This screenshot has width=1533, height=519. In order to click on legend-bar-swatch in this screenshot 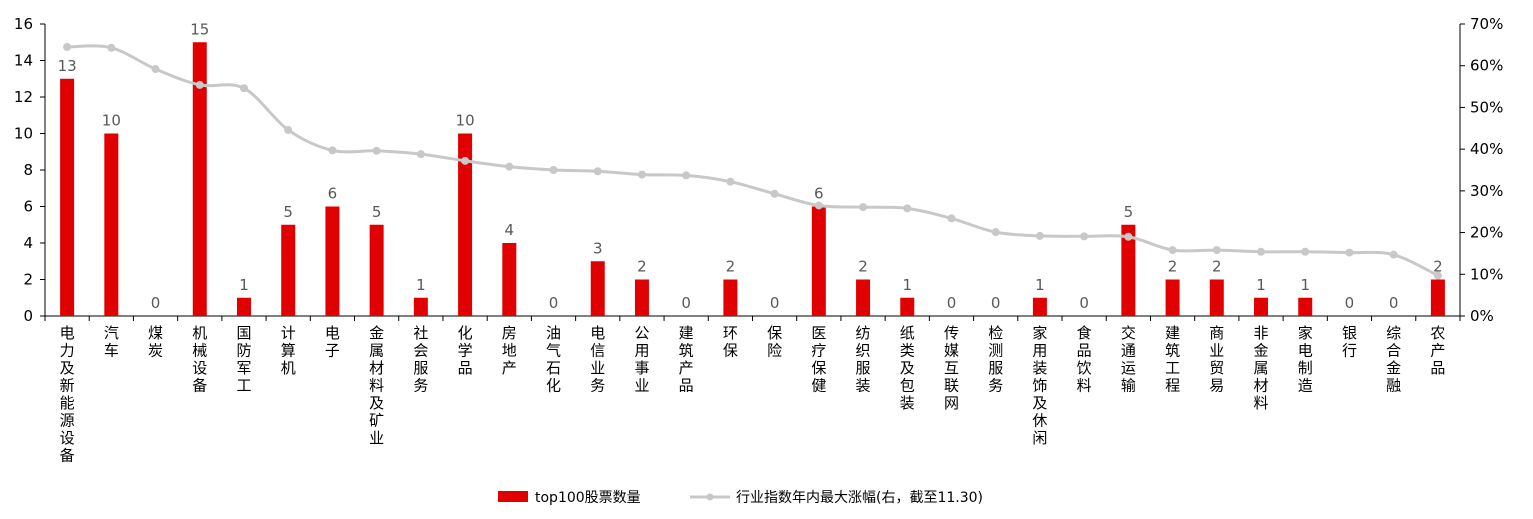, I will do `click(513, 496)`.